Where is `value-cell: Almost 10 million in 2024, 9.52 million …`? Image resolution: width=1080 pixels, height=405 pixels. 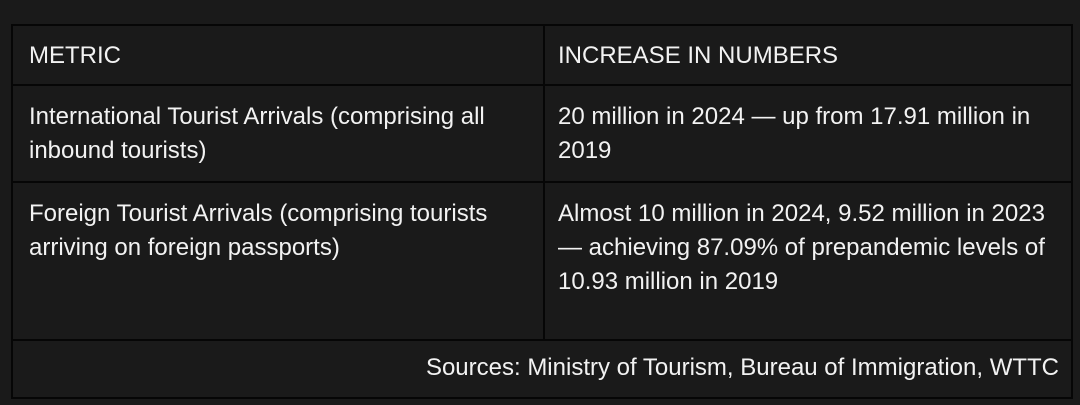 value-cell: Almost 10 million in 2024, 9.52 million … is located at coordinates (801, 247).